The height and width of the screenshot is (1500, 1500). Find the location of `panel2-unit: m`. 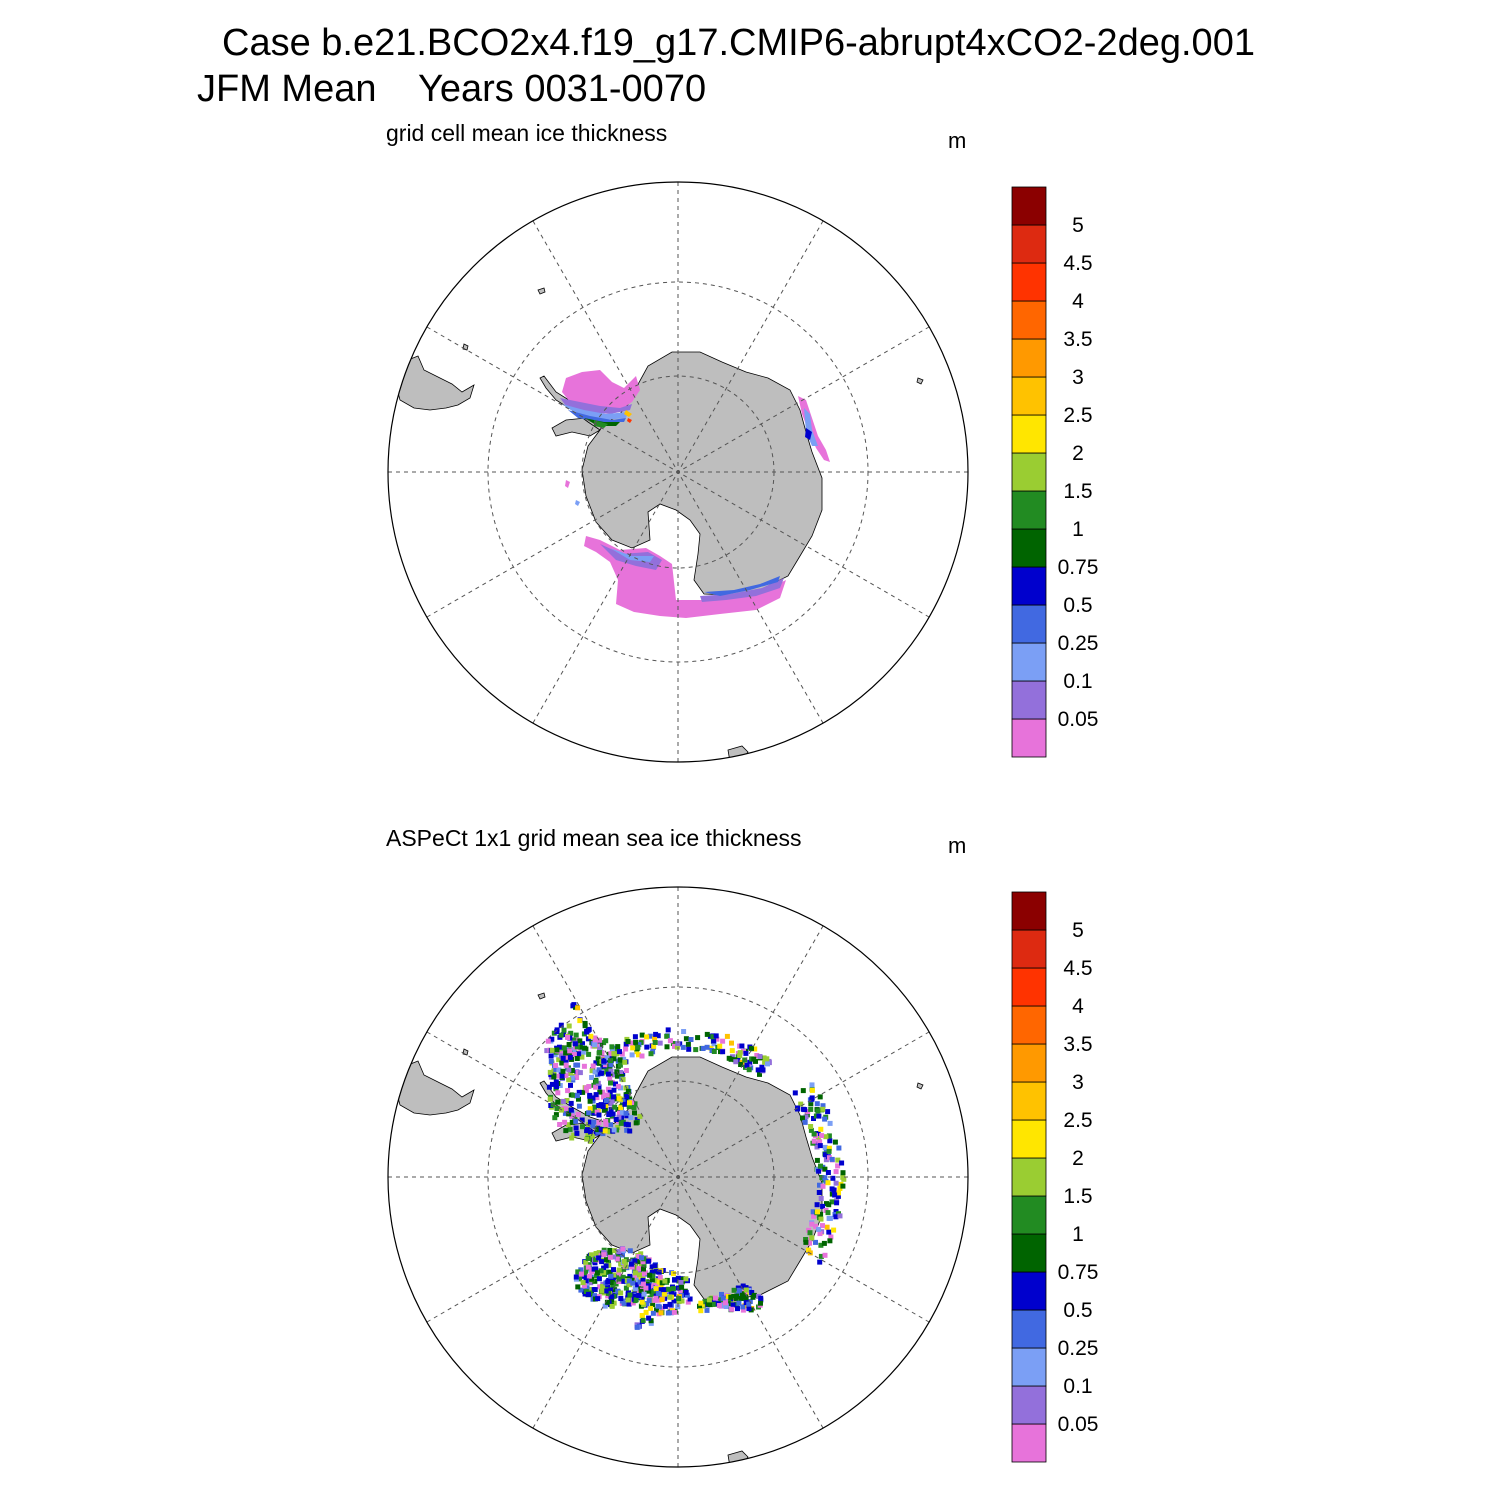

panel2-unit: m is located at coordinates (957, 845).